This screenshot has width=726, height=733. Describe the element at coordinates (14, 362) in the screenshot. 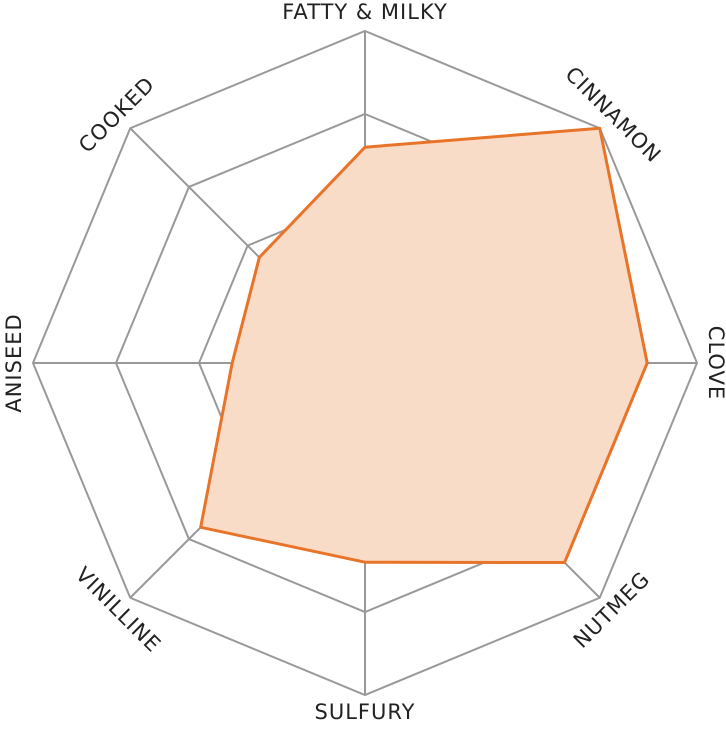

I see `axis-label: ANISEED` at that location.